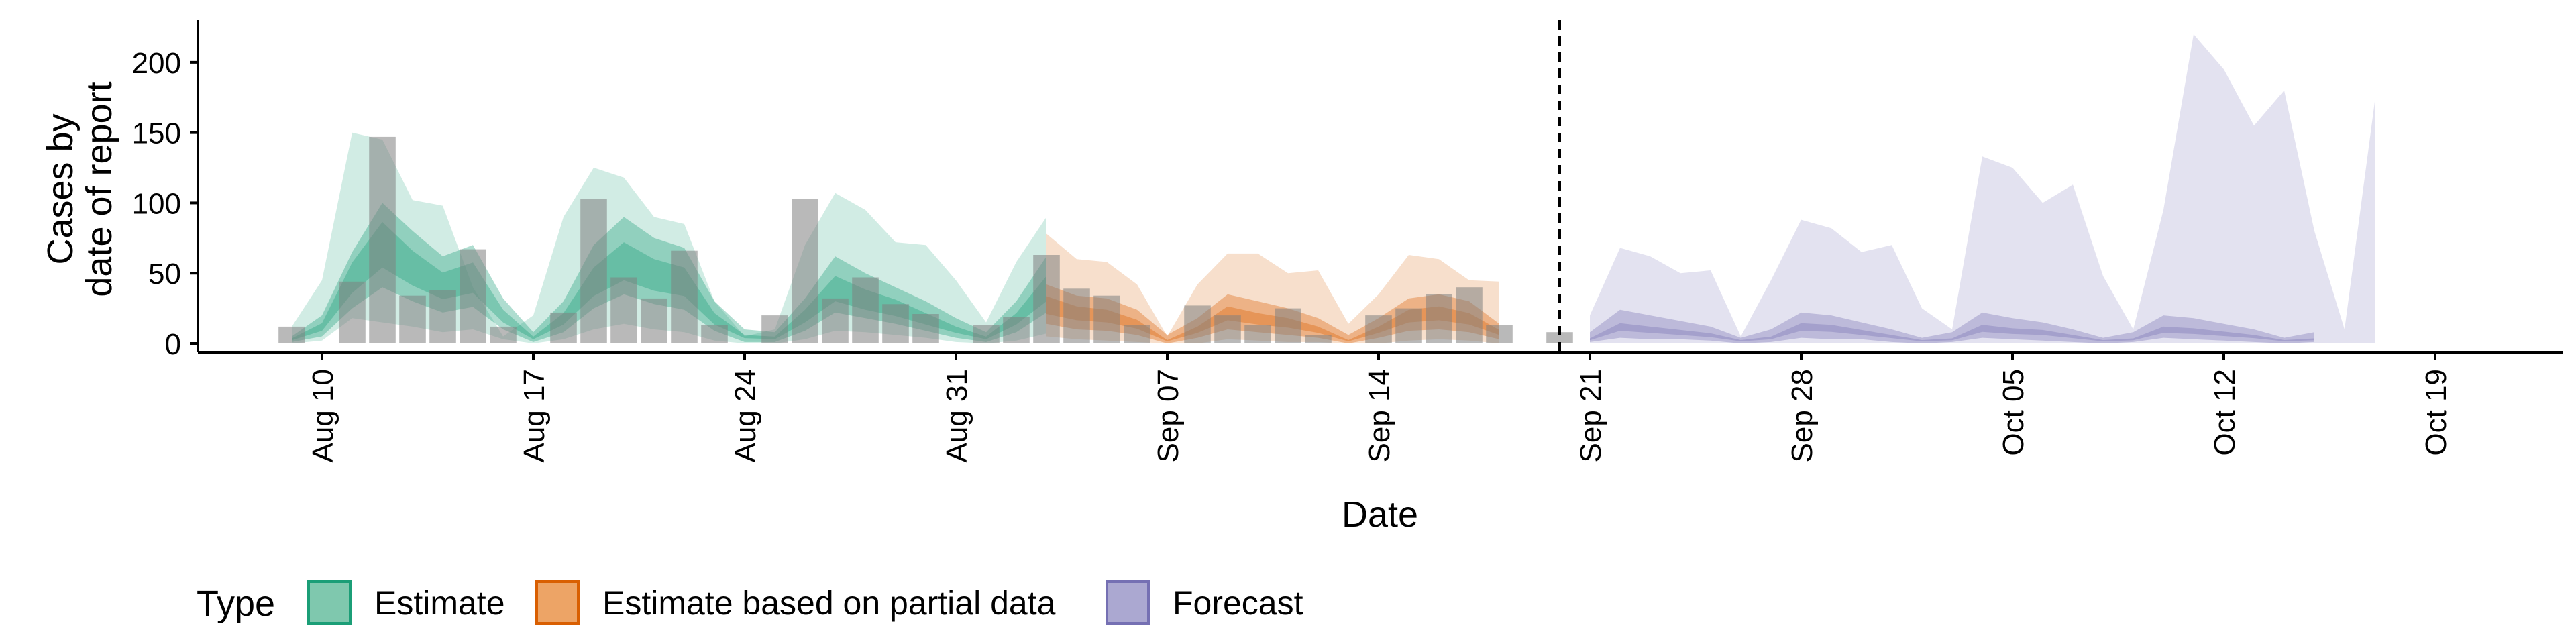 The width and height of the screenshot is (2576, 644). Describe the element at coordinates (2224, 412) in the screenshot. I see `x-tick-label: Oct 12` at that location.